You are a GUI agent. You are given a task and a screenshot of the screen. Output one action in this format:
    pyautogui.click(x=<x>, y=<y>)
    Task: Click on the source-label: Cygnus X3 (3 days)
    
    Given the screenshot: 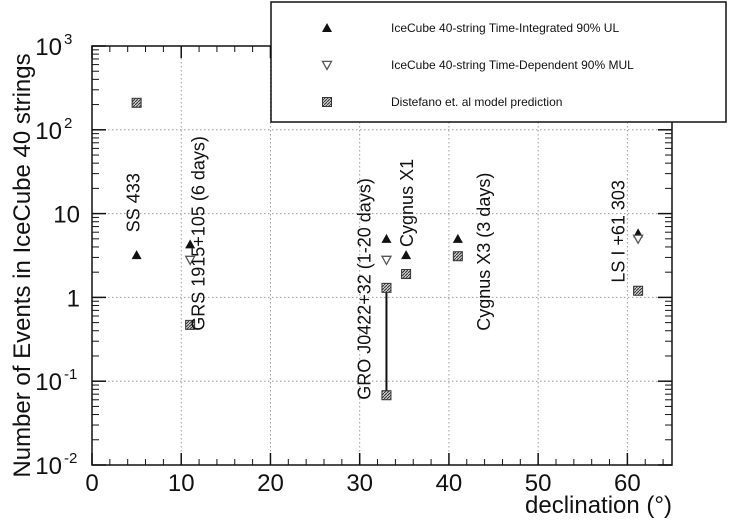 What is the action you would take?
    pyautogui.click(x=484, y=252)
    